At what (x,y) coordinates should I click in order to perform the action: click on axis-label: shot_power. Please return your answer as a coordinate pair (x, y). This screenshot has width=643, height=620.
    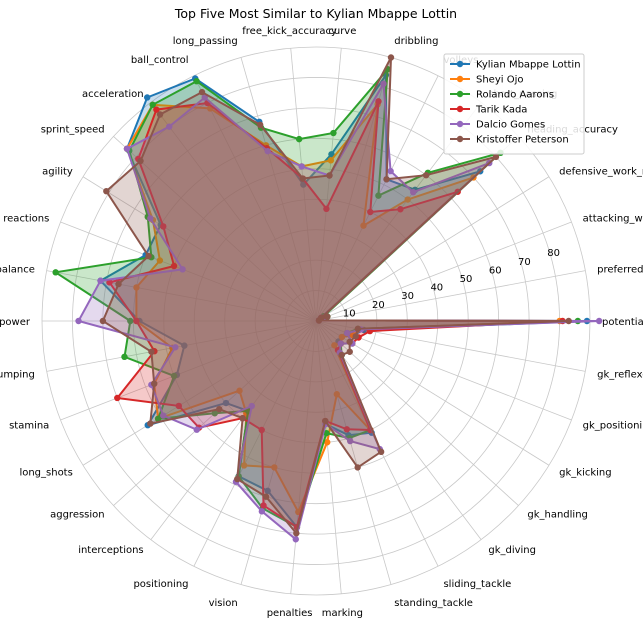
    Looking at the image, I should click on (15, 322).